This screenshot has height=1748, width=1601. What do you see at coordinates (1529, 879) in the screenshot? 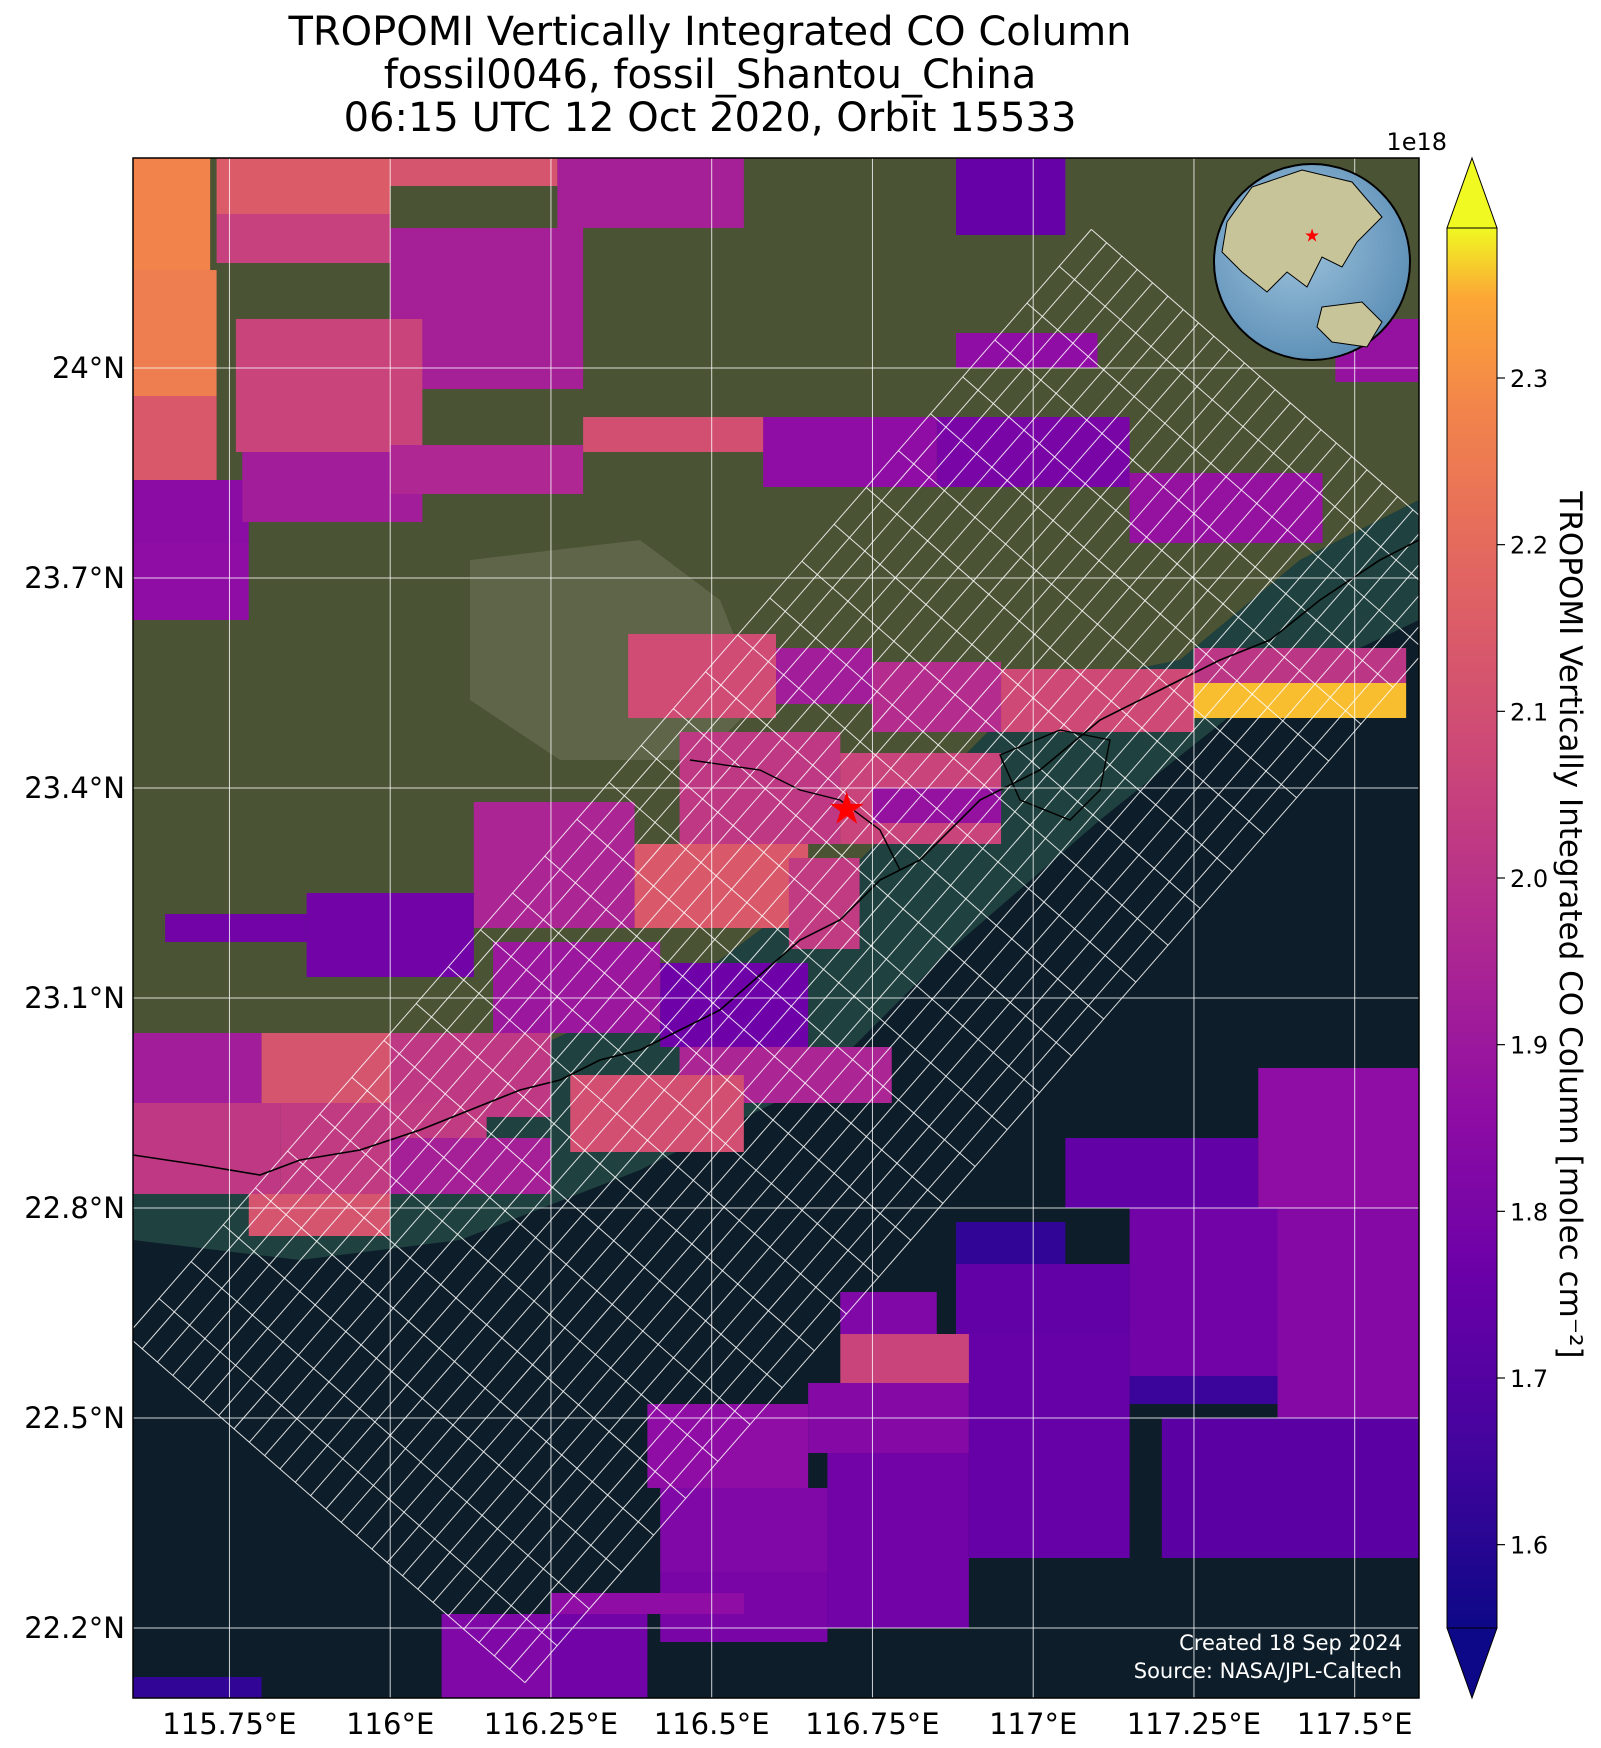
I see `colorbar-tick-label: 2.0` at bounding box center [1529, 879].